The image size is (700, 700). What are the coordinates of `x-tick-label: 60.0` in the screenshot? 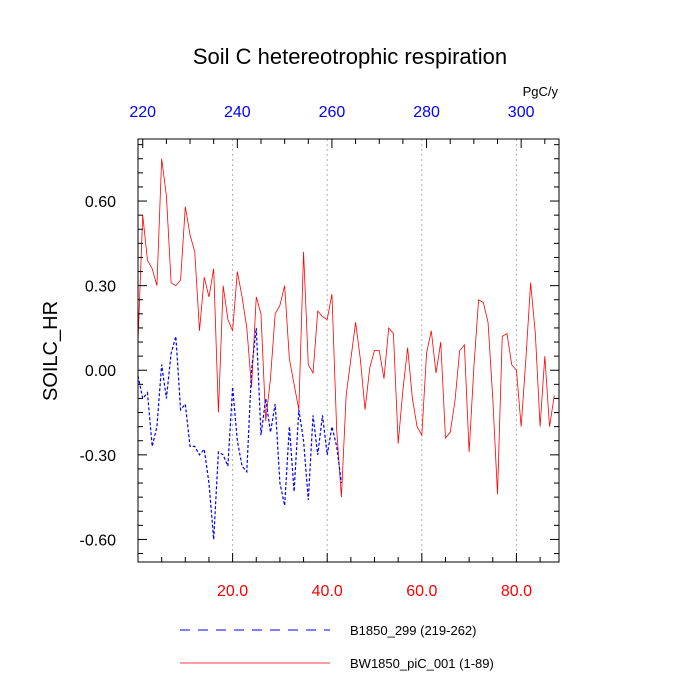 It's located at (421, 591).